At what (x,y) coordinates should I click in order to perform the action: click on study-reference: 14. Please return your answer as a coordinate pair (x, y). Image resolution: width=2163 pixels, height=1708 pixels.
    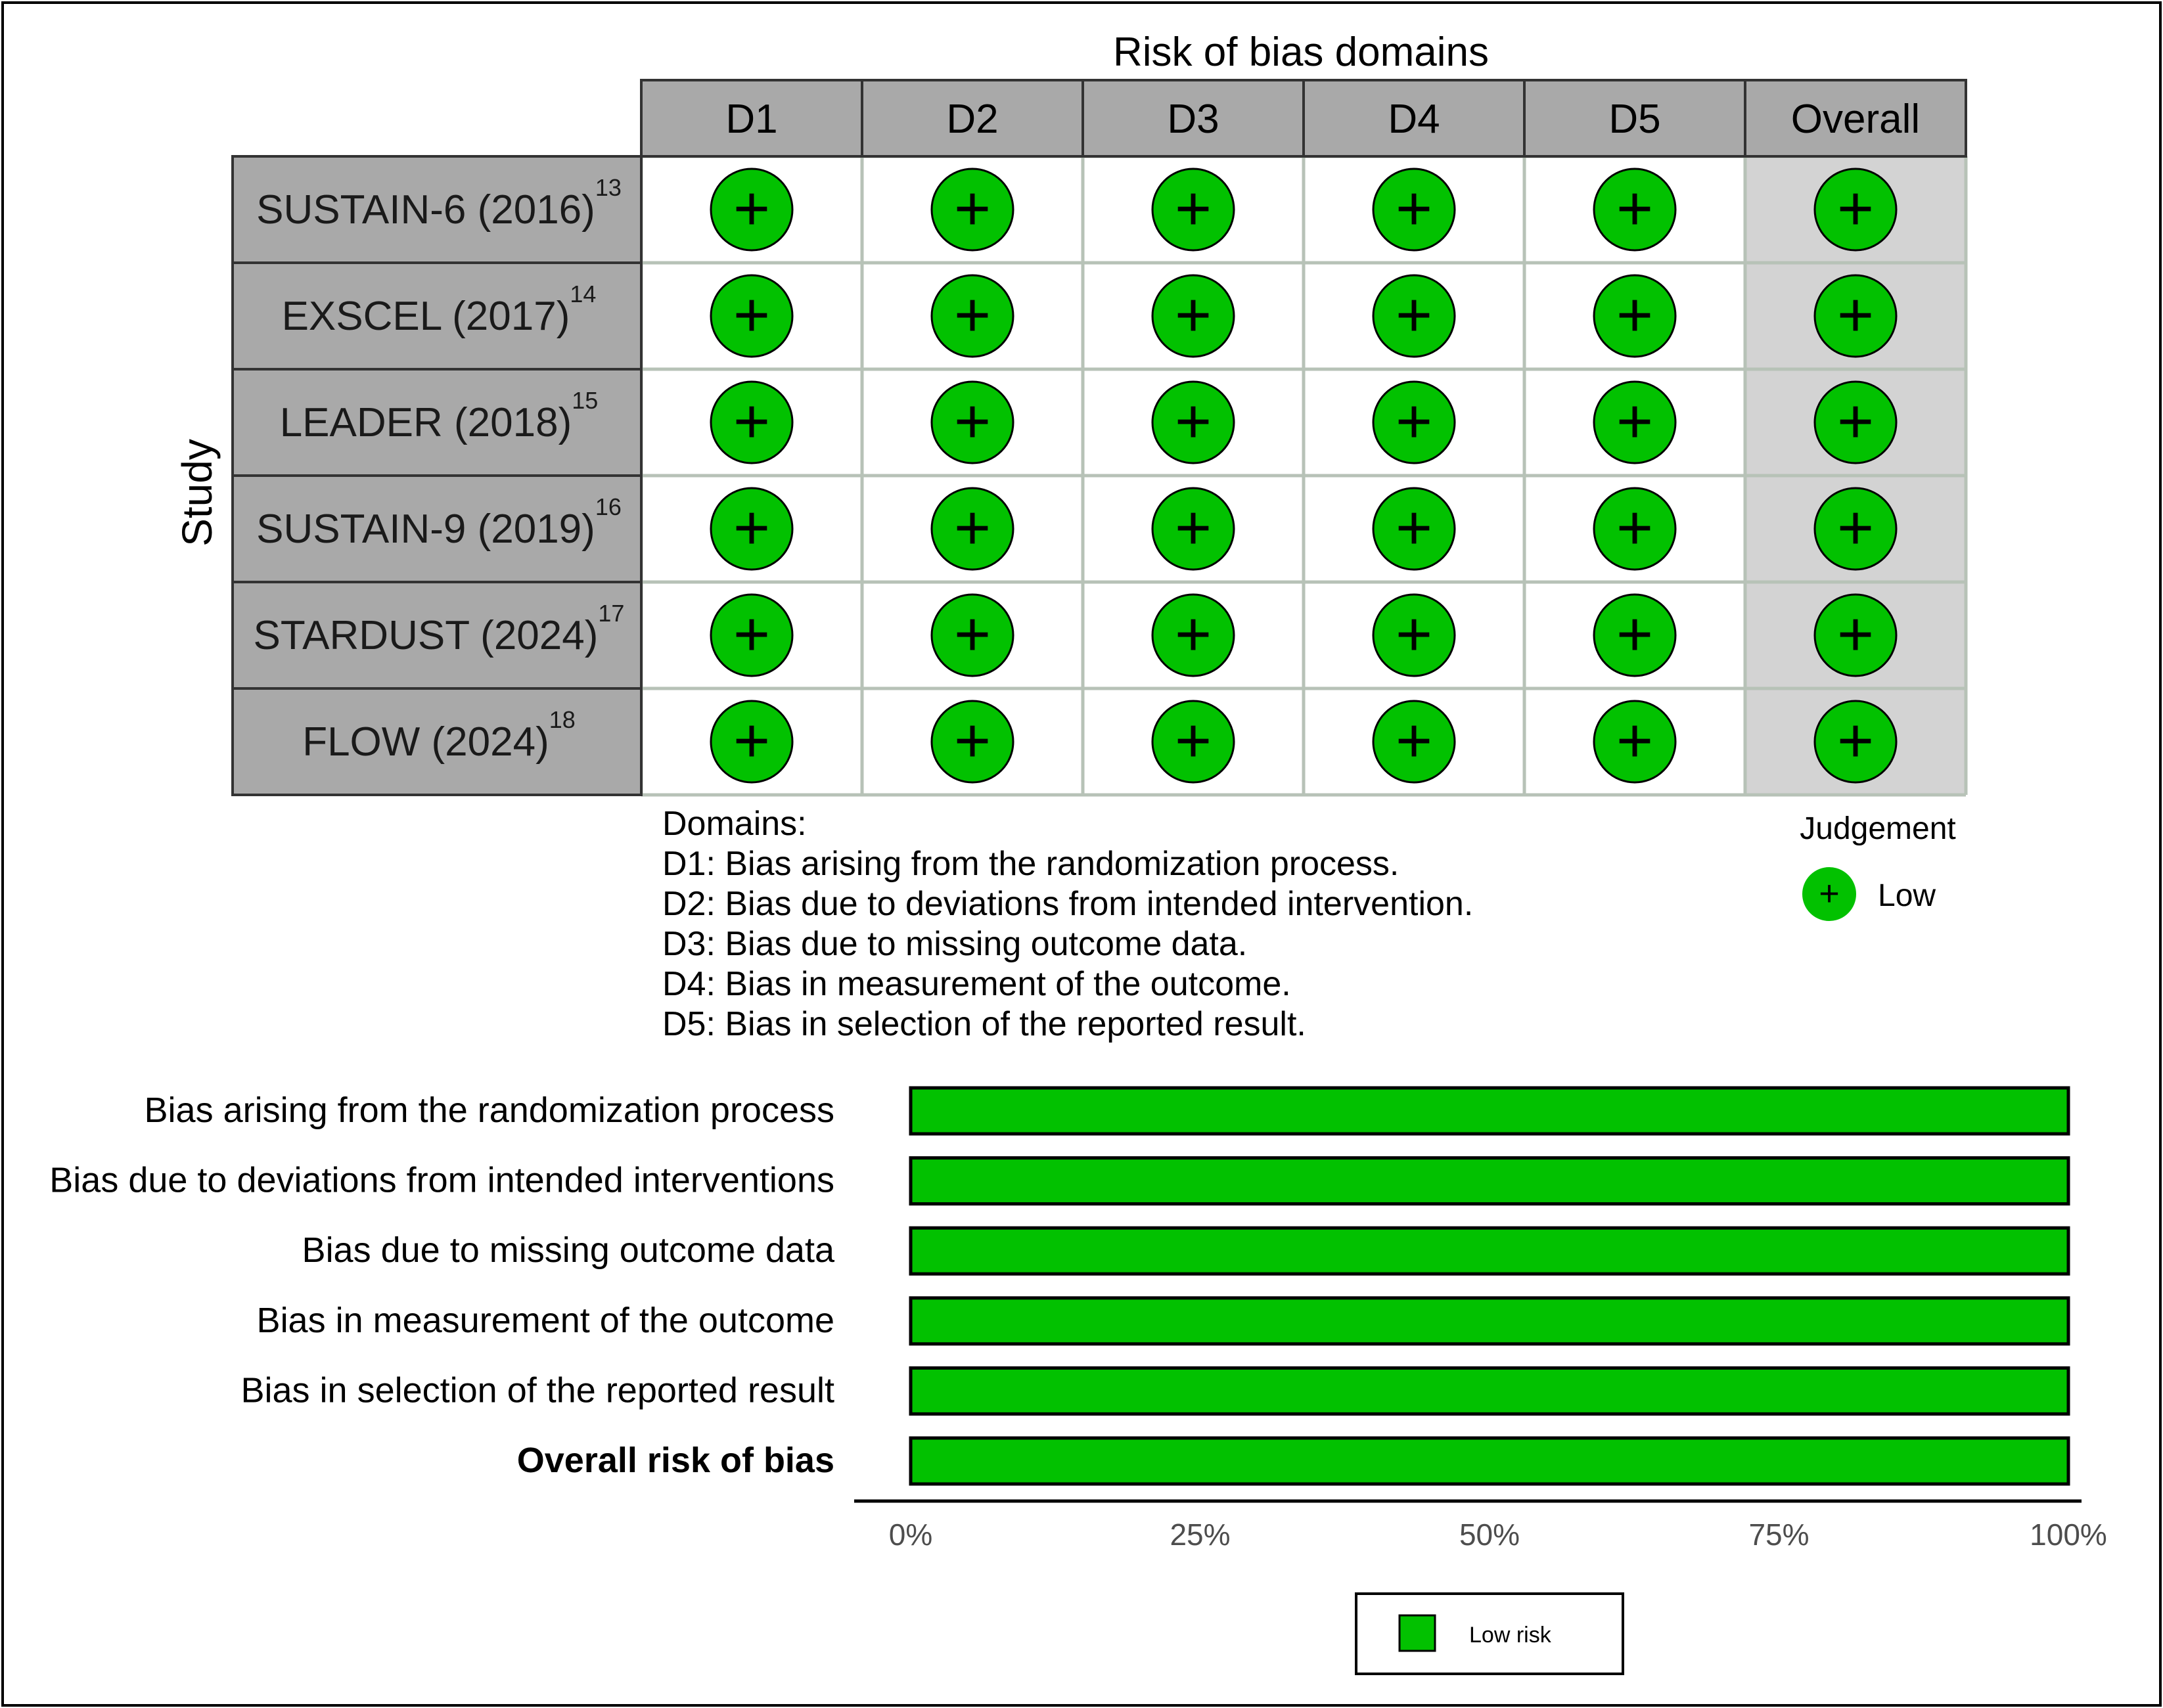
    Looking at the image, I should click on (583, 294).